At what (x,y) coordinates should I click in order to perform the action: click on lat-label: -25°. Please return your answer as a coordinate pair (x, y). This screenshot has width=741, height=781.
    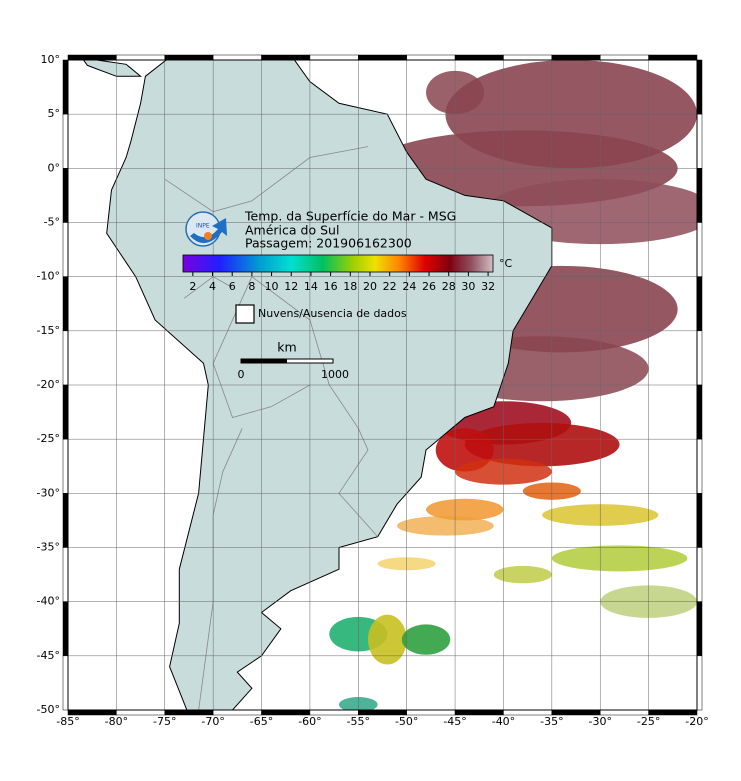
    Looking at the image, I should click on (48, 438).